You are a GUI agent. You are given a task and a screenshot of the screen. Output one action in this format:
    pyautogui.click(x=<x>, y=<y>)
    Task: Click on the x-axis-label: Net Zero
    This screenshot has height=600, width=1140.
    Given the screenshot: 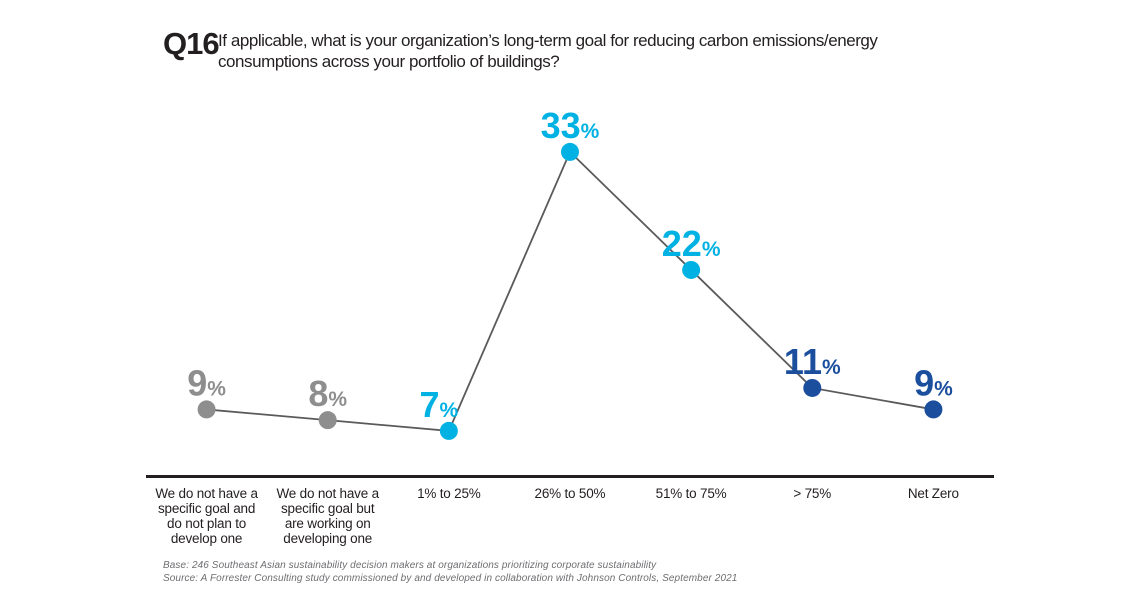 What is the action you would take?
    pyautogui.click(x=933, y=493)
    